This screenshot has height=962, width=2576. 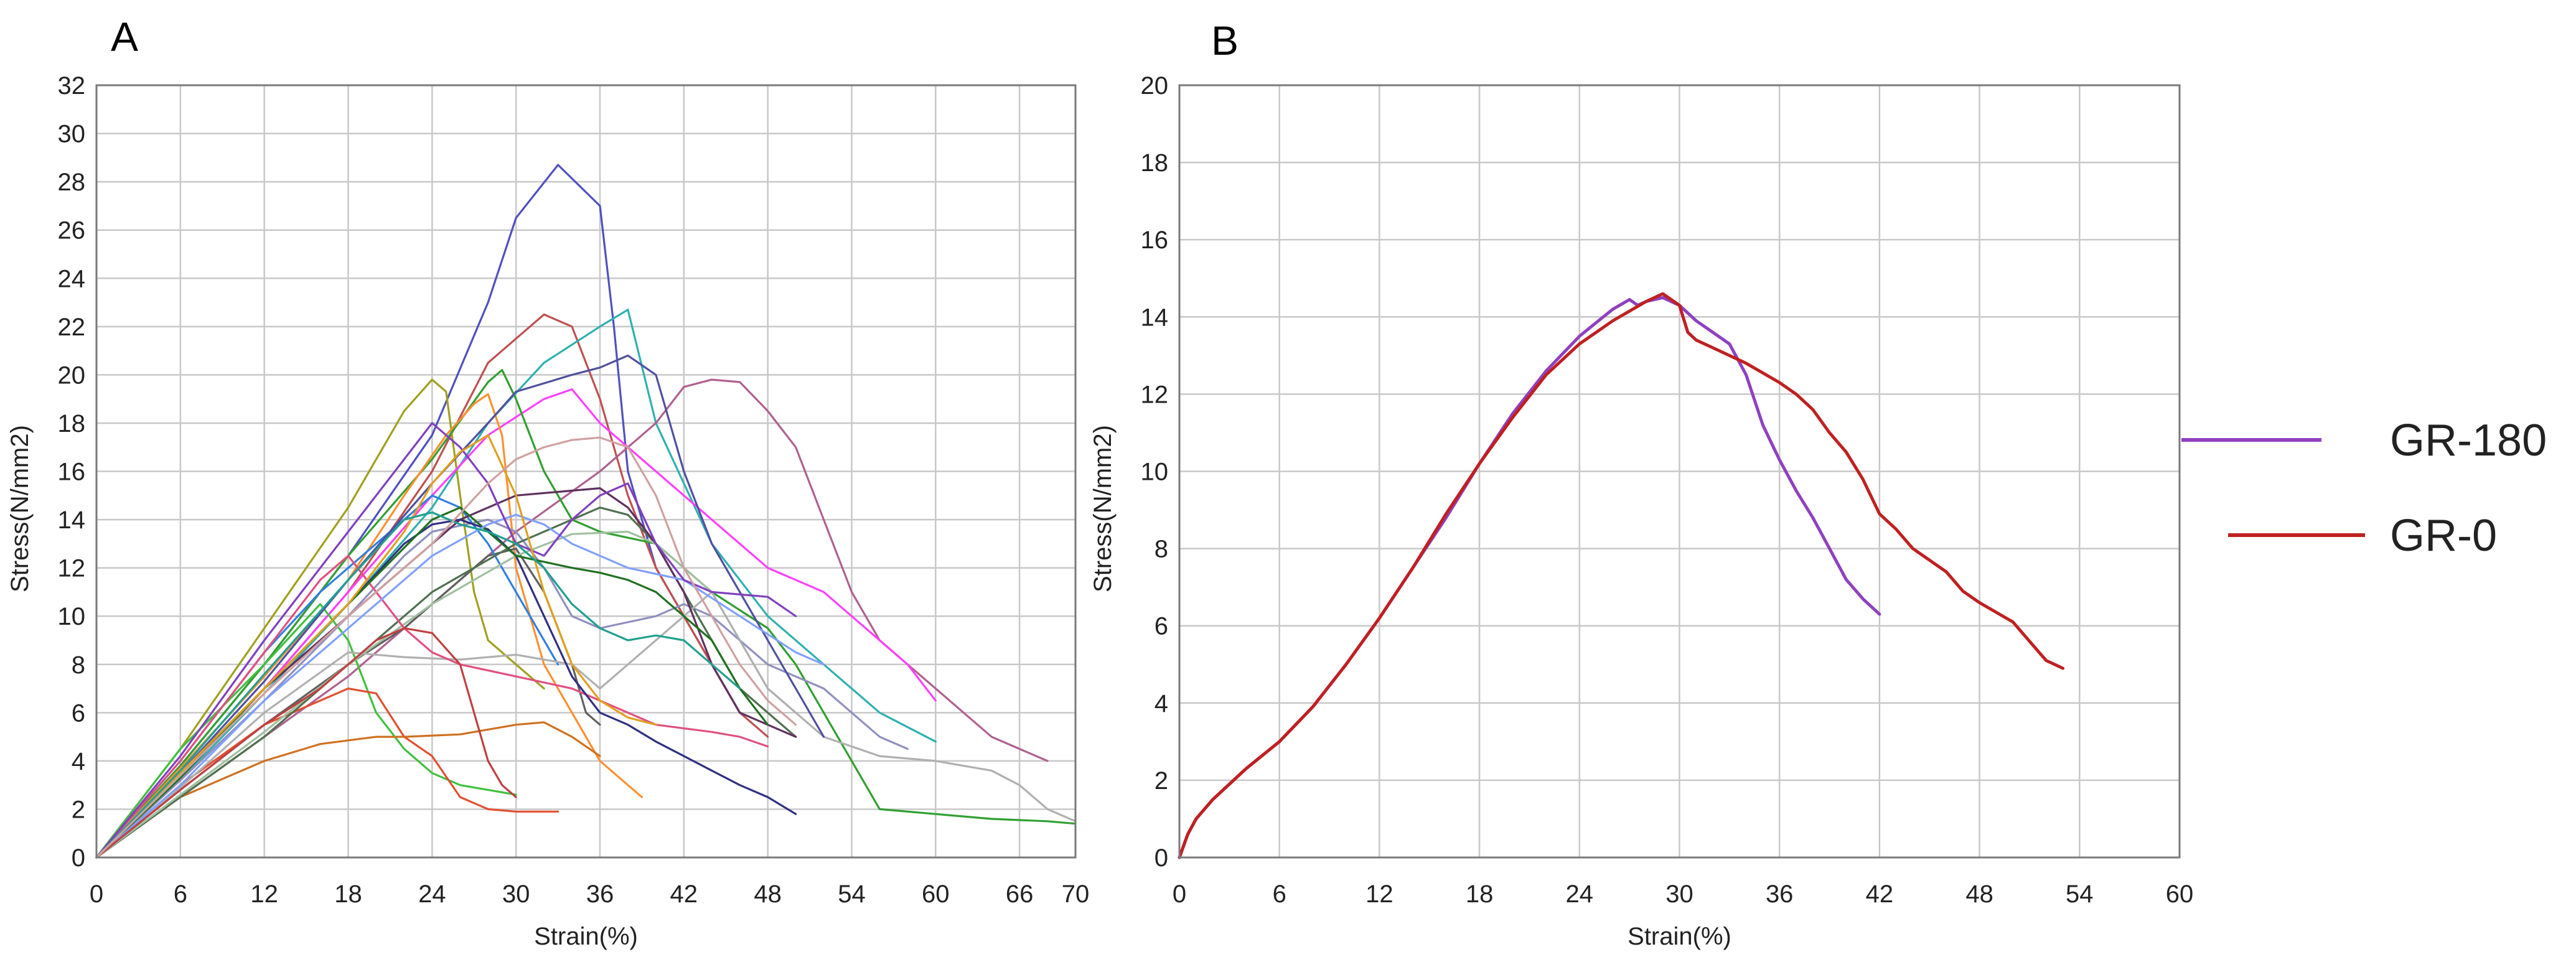 I want to click on y-tick-label-a: 8, so click(x=78, y=665).